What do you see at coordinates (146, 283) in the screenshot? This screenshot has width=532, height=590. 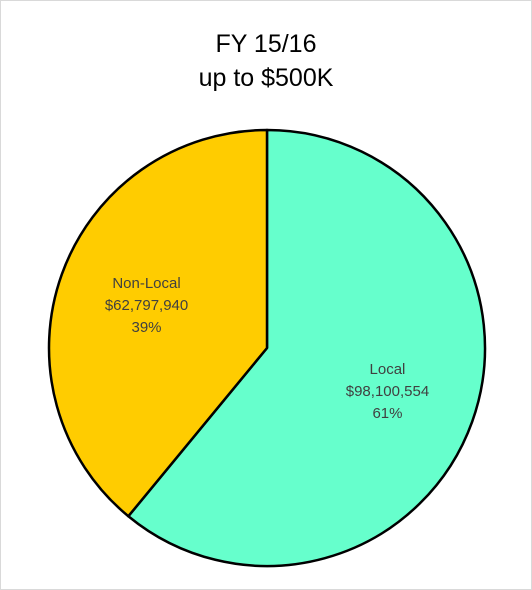 I see `slice-label-name-non-local: Non-Local` at bounding box center [146, 283].